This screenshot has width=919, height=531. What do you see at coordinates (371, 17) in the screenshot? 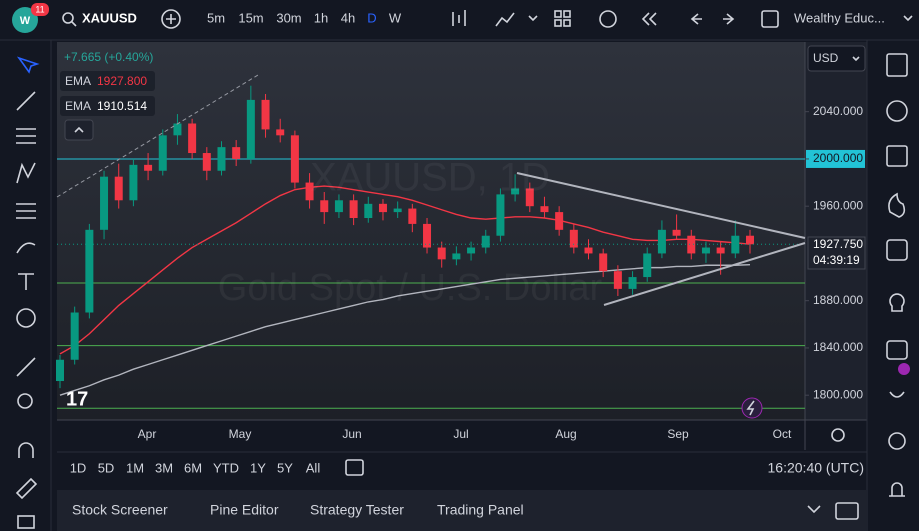
I see `interval: D` at bounding box center [371, 17].